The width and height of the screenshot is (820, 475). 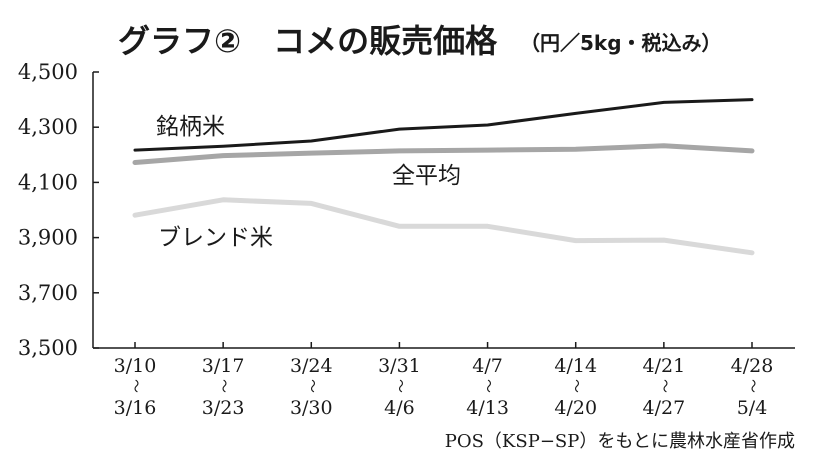 What do you see at coordinates (215, 238) in the screenshot?
I see `series-label-blended-rice: ブレンド米` at bounding box center [215, 238].